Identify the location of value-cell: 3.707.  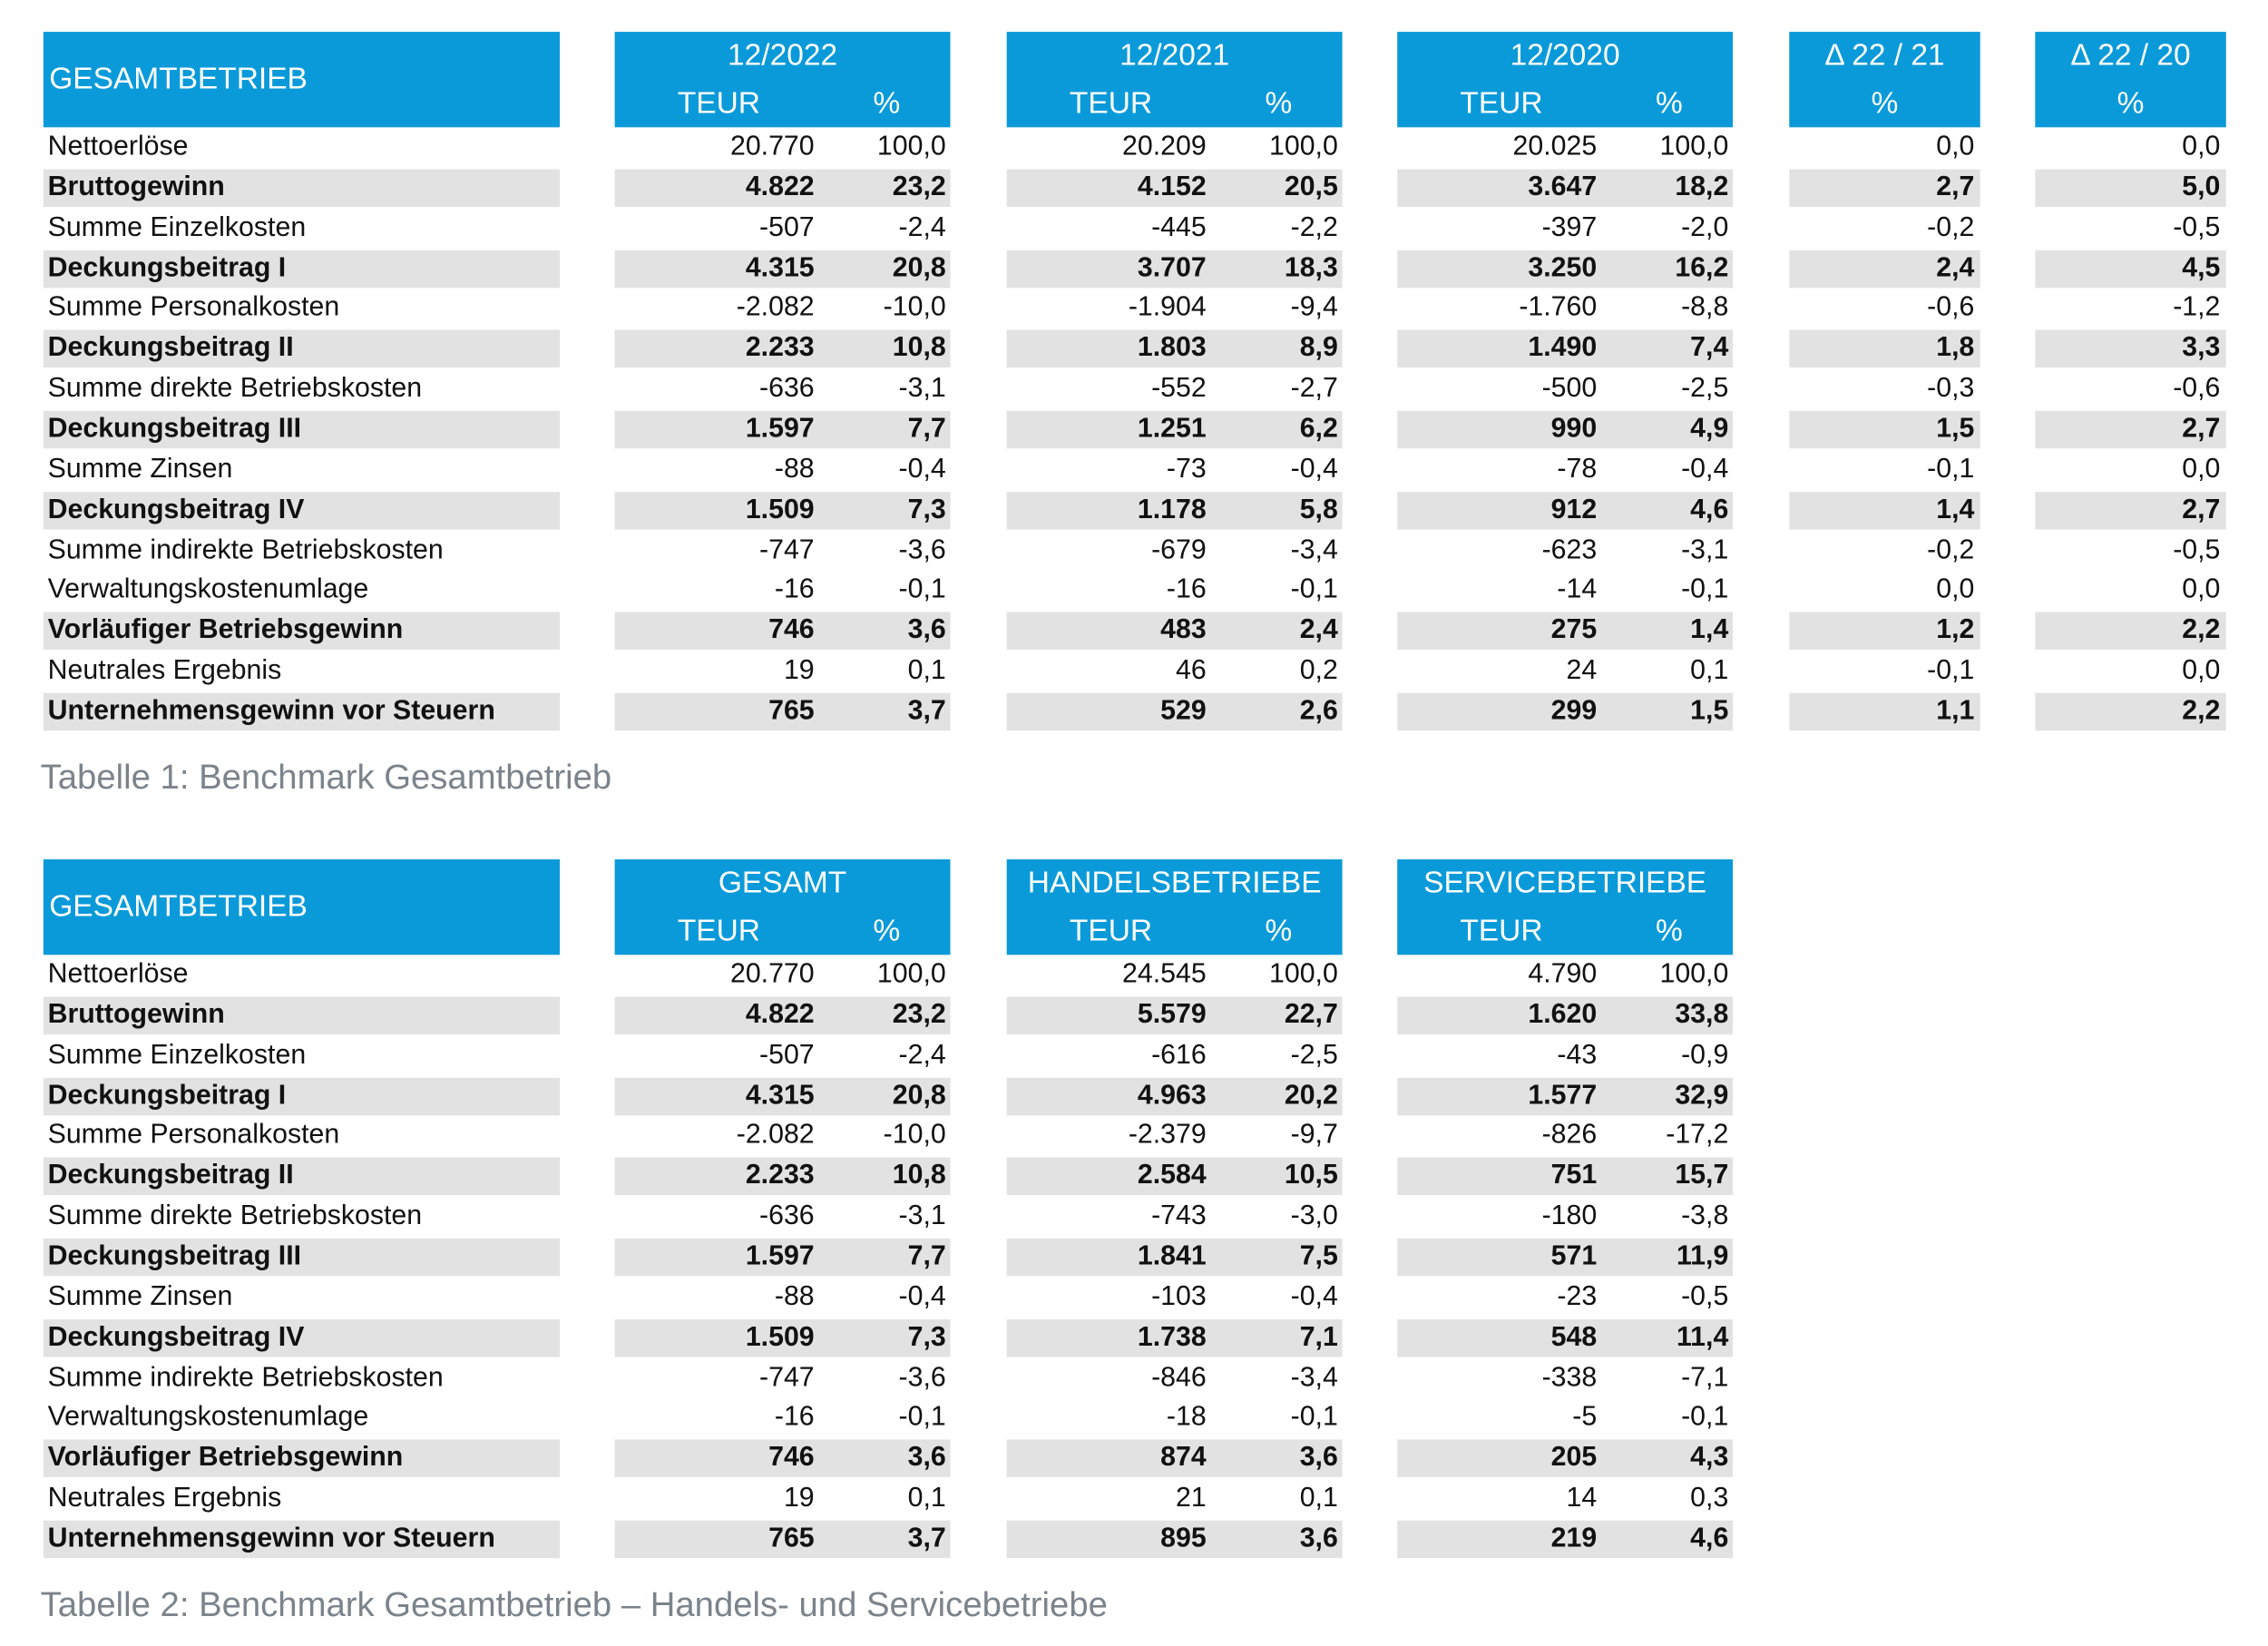
(1172, 267).